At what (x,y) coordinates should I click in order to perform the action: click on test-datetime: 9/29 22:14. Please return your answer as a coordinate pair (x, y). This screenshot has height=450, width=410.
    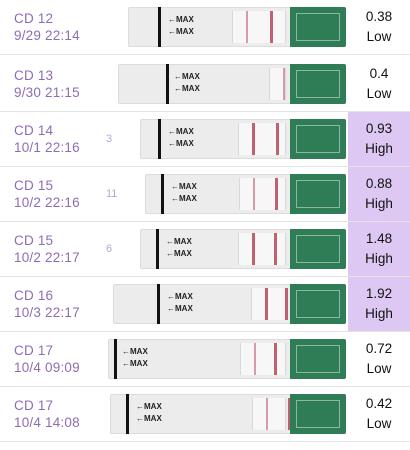
    Looking at the image, I should click on (47, 35).